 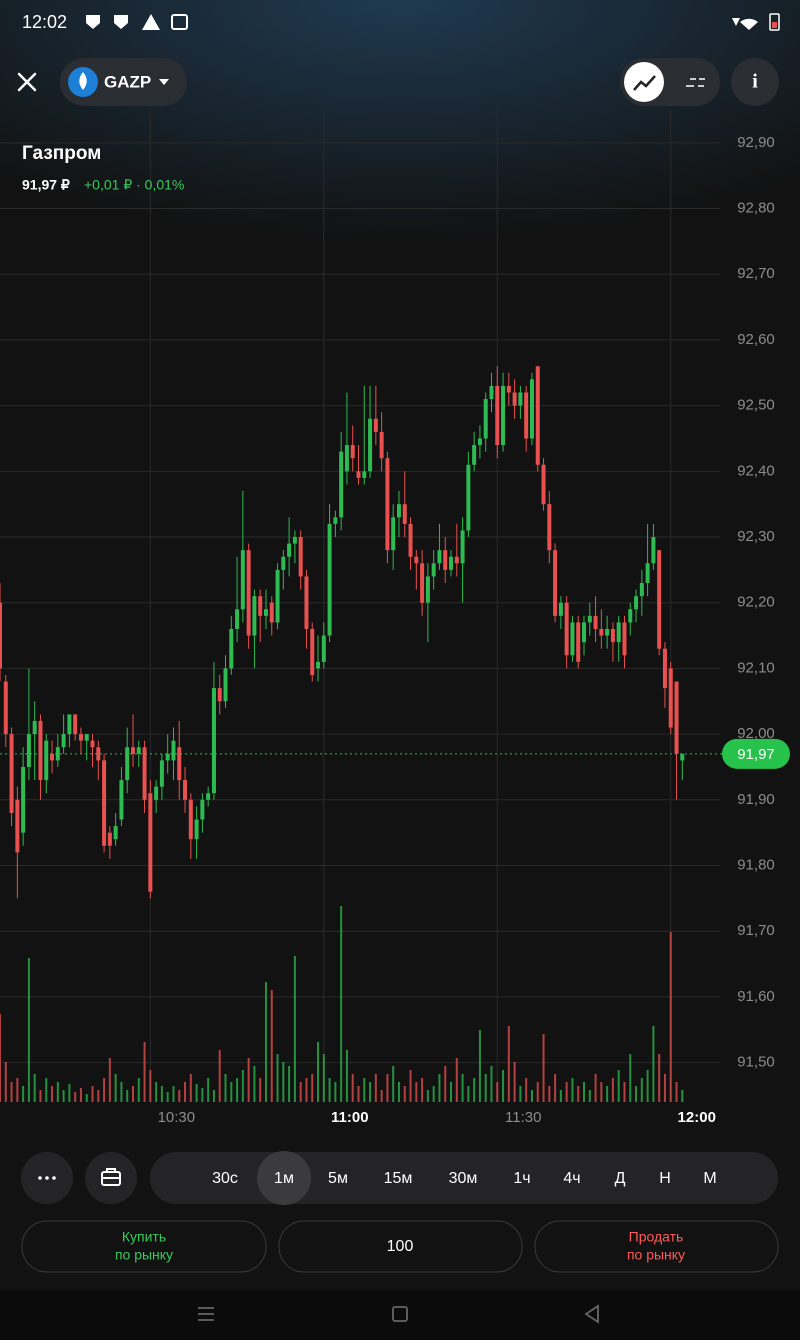 I want to click on nav-buttons, so click(x=398, y=1314).